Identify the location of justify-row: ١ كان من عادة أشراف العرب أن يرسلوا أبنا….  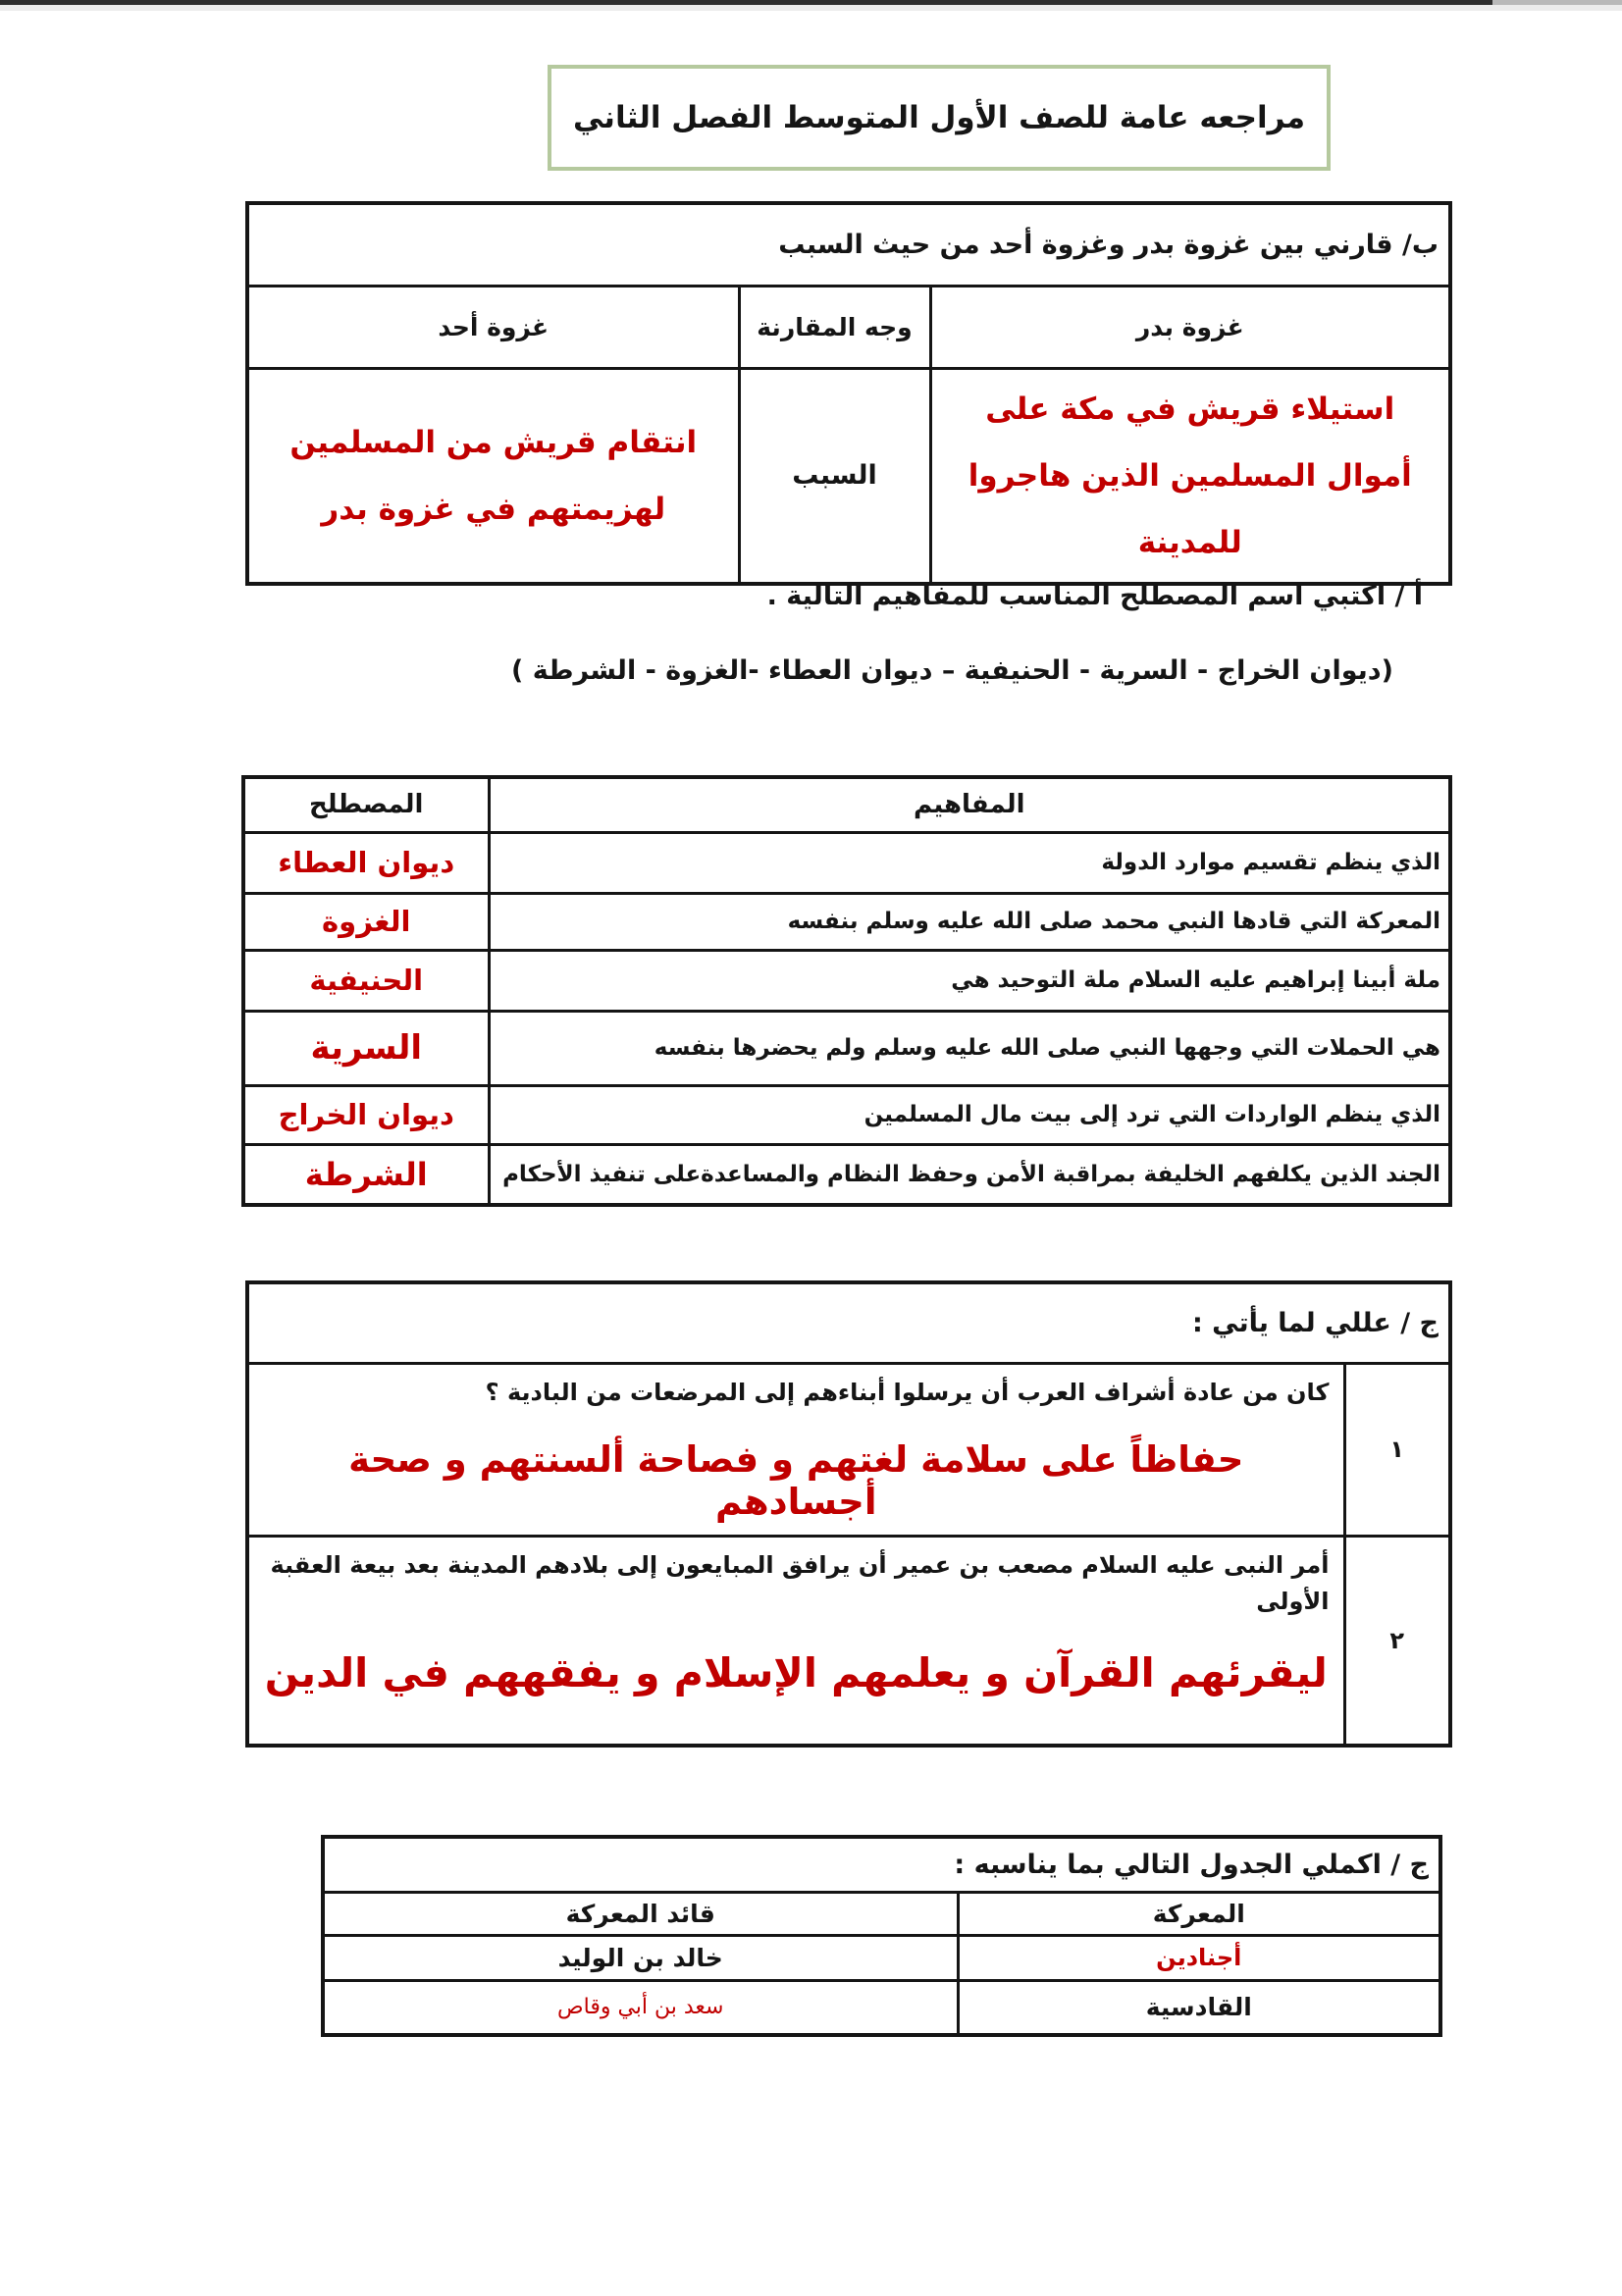
(848, 1449).